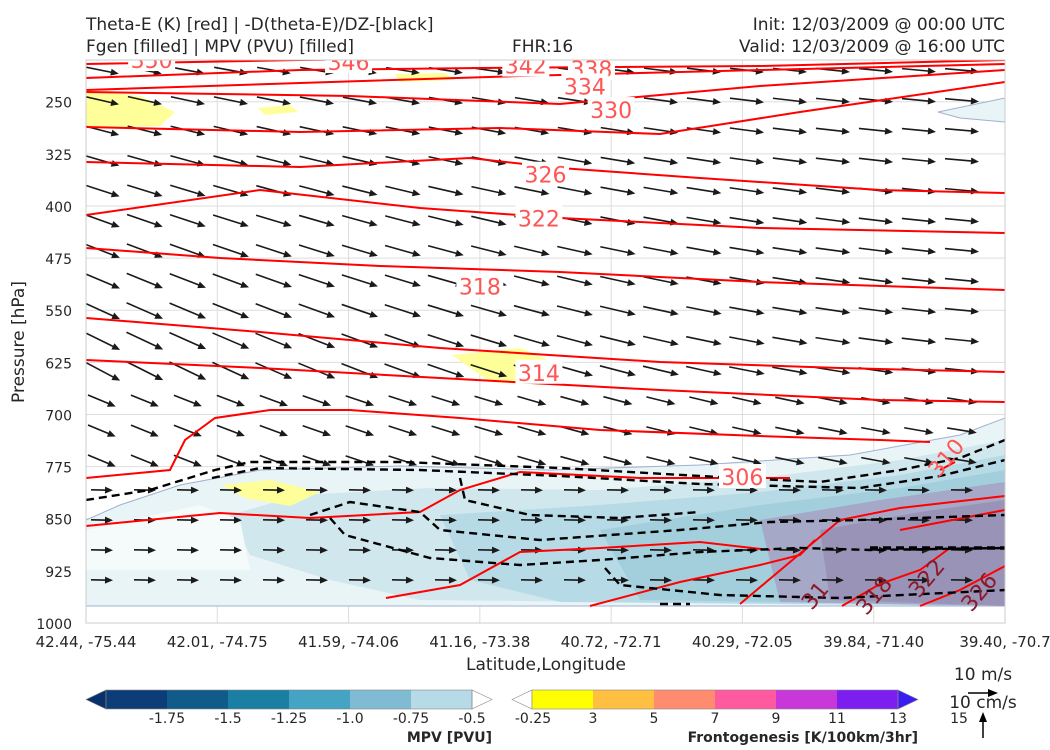  Describe the element at coordinates (152, 61) in the screenshot. I see `theta-e-contour-label: 350` at that location.